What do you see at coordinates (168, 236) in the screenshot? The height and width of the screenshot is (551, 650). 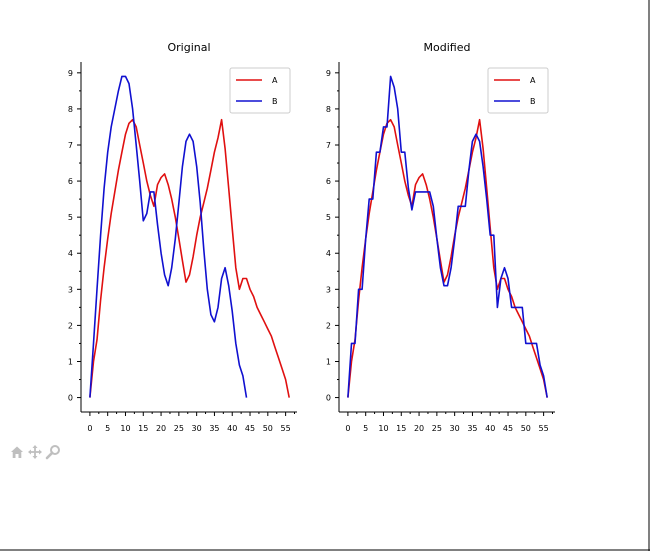 I see `series-line-B` at bounding box center [168, 236].